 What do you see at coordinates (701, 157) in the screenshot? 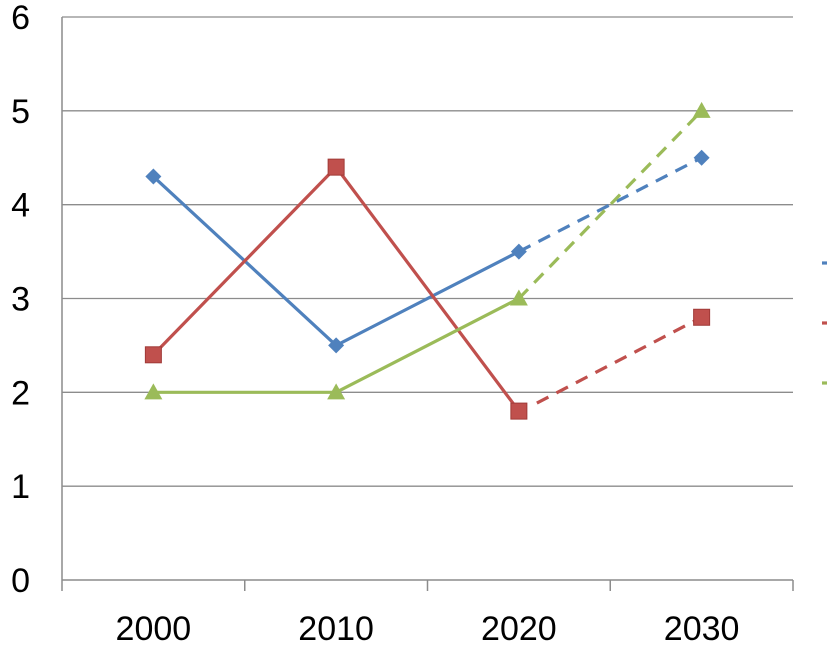
I see `series-0-point-2030` at bounding box center [701, 157].